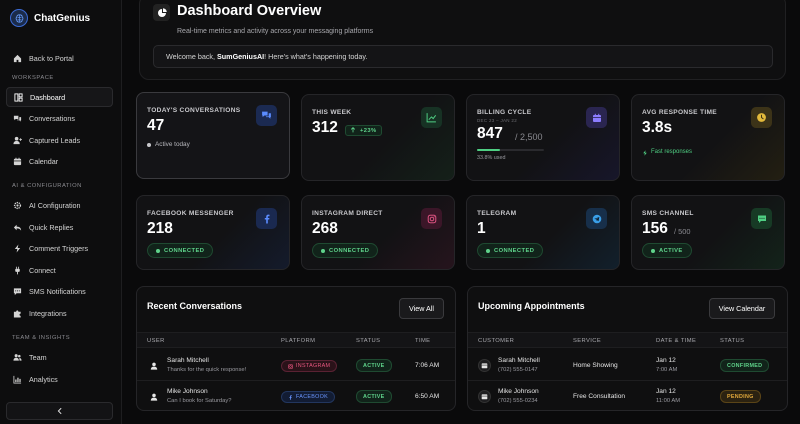  Describe the element at coordinates (708, 137) in the screenshot. I see `card-avg-response-time: AVG RESPONSE TIME 3.8s Fast responses` at that location.